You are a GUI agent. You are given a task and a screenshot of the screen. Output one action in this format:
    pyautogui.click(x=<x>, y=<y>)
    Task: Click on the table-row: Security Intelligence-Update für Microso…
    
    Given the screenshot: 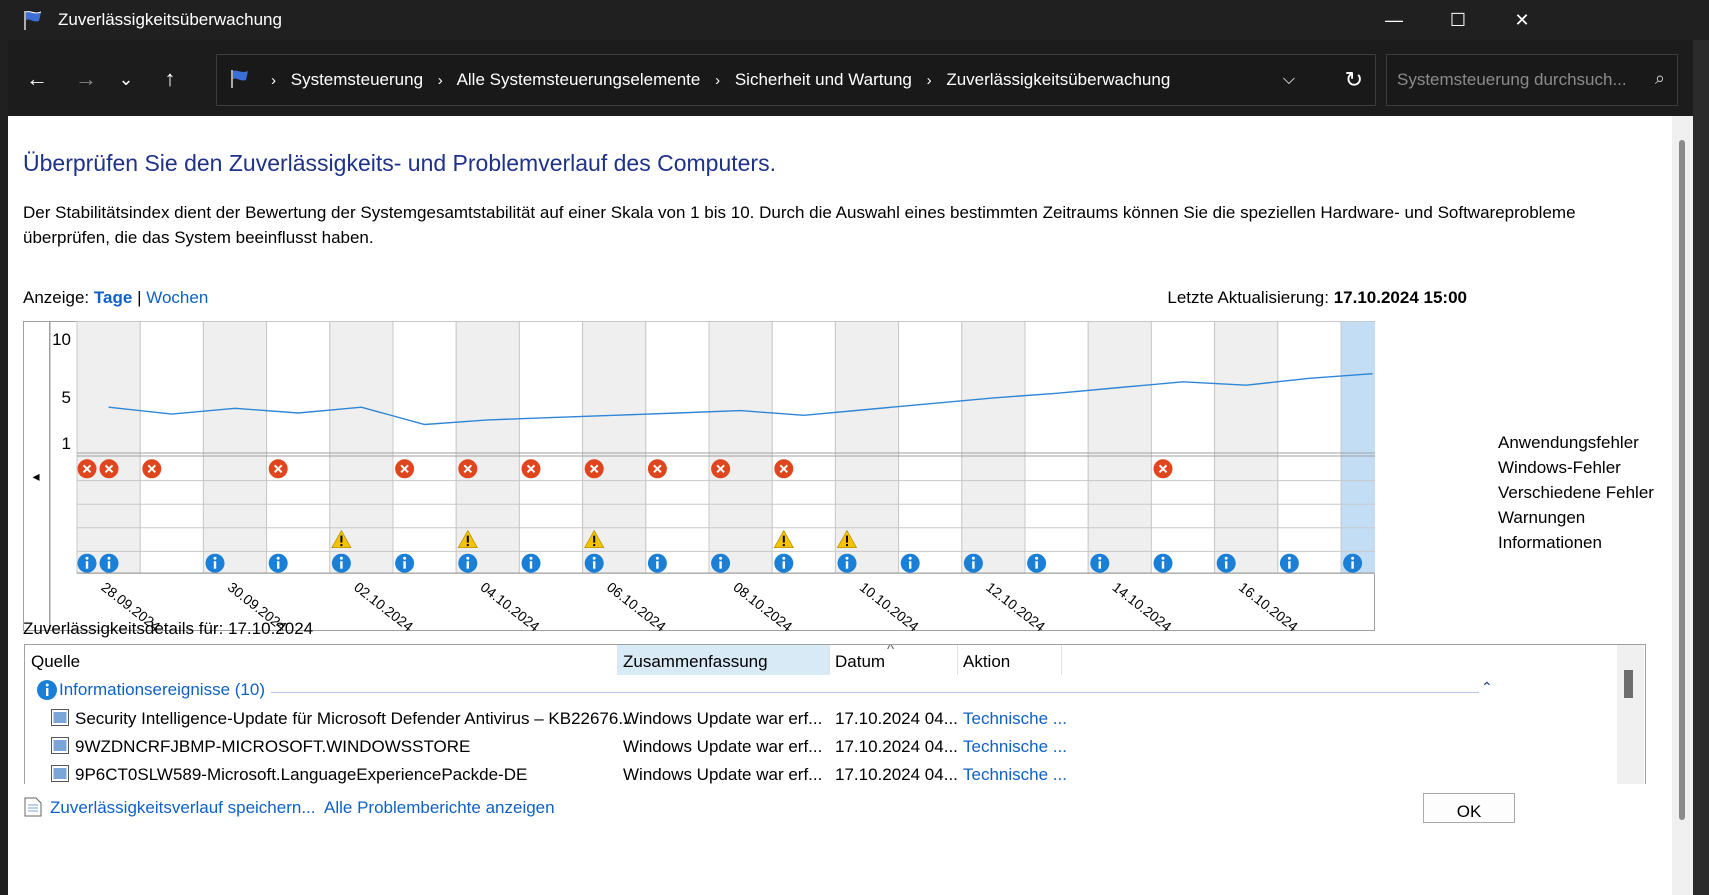 What is the action you would take?
    pyautogui.click(x=815, y=719)
    